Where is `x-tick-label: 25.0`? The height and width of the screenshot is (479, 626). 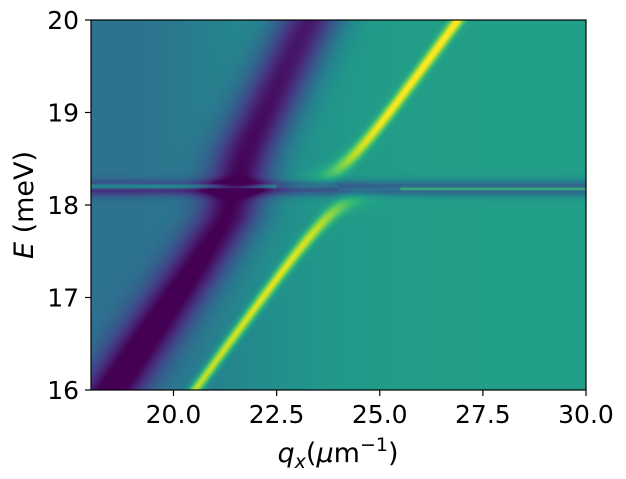
x-tick-label: 25.0 is located at coordinates (380, 414).